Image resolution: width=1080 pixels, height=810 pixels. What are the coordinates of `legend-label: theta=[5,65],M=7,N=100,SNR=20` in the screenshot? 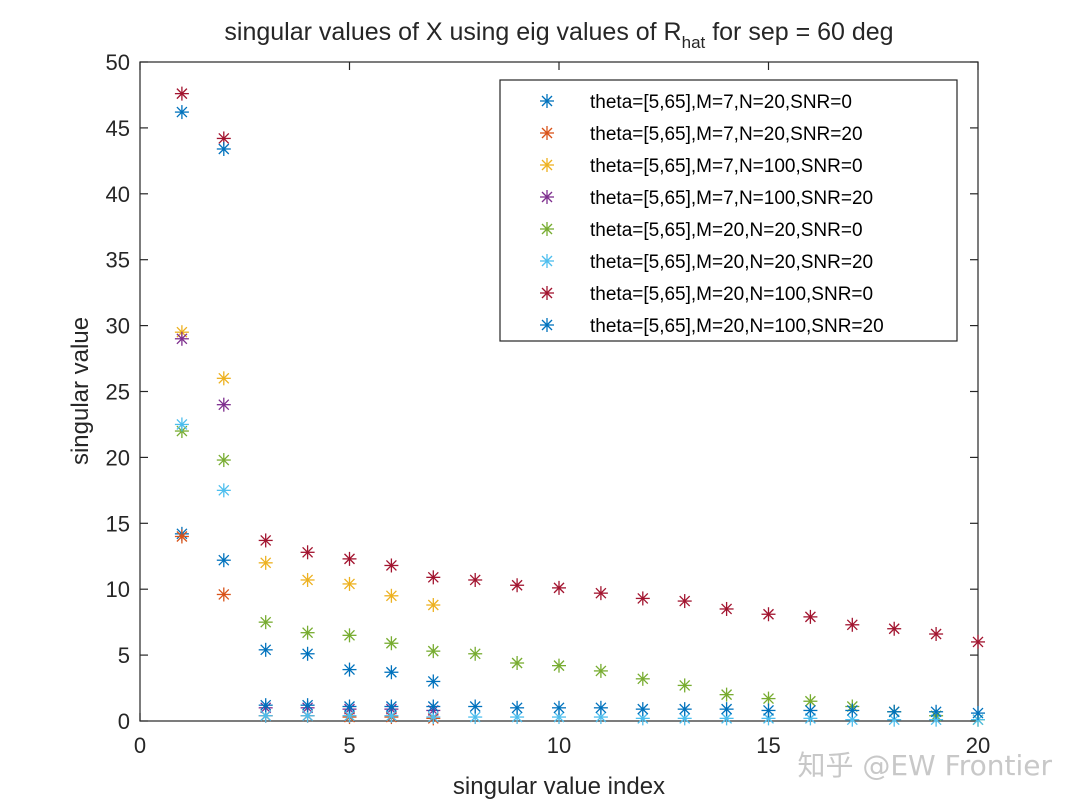 It's located at (731, 198).